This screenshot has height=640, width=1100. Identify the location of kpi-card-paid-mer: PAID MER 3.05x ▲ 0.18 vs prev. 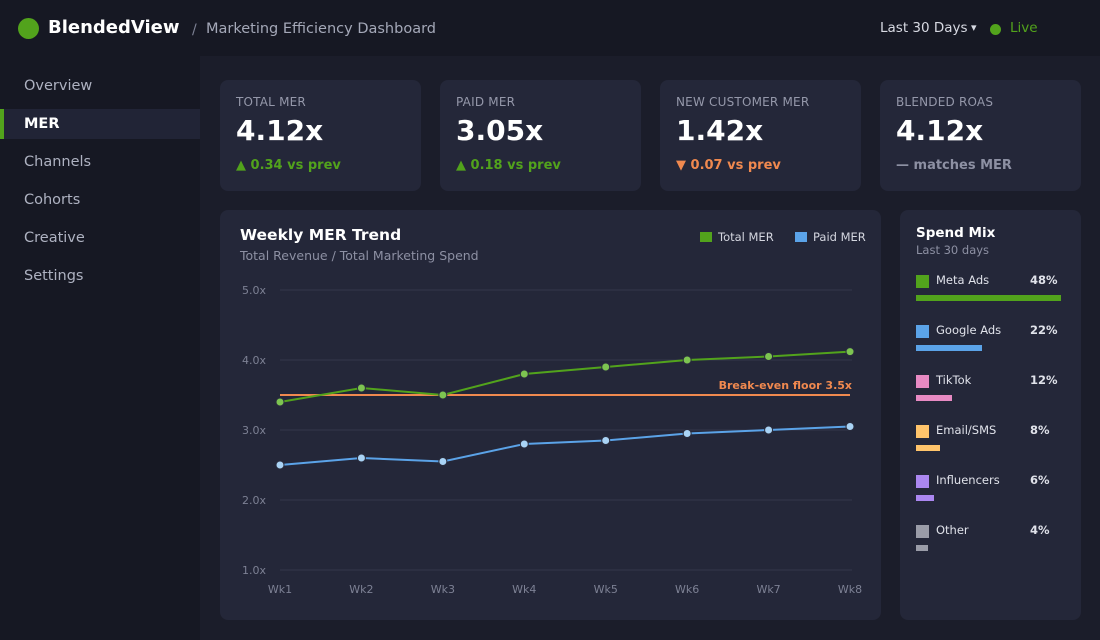
(540, 135).